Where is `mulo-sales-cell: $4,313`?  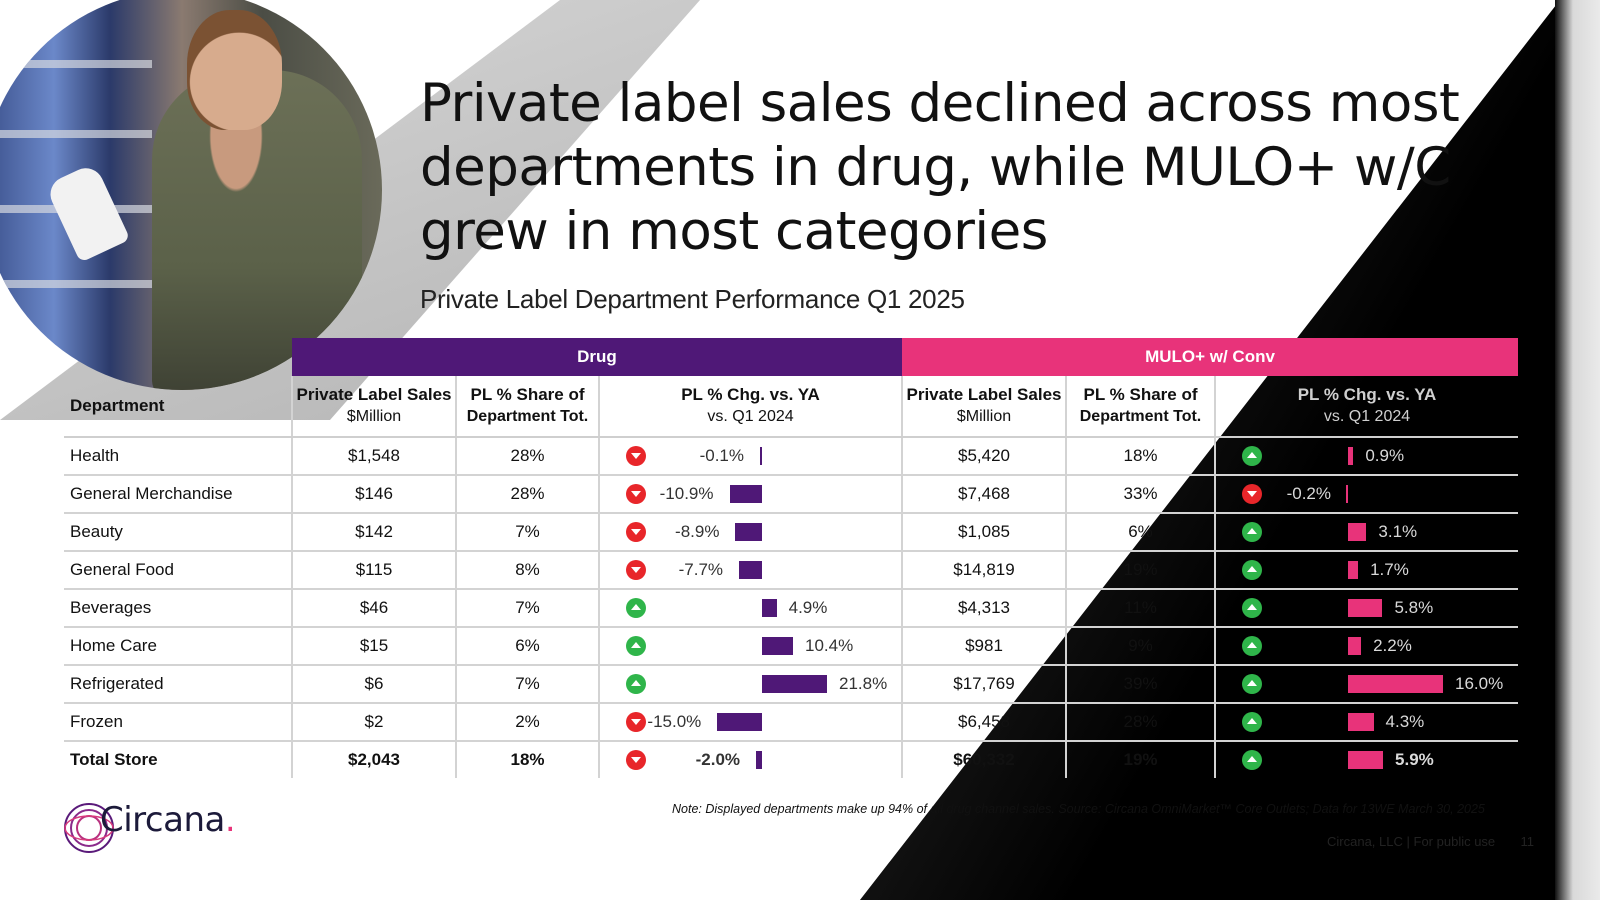
mulo-sales-cell: $4,313 is located at coordinates (983, 608).